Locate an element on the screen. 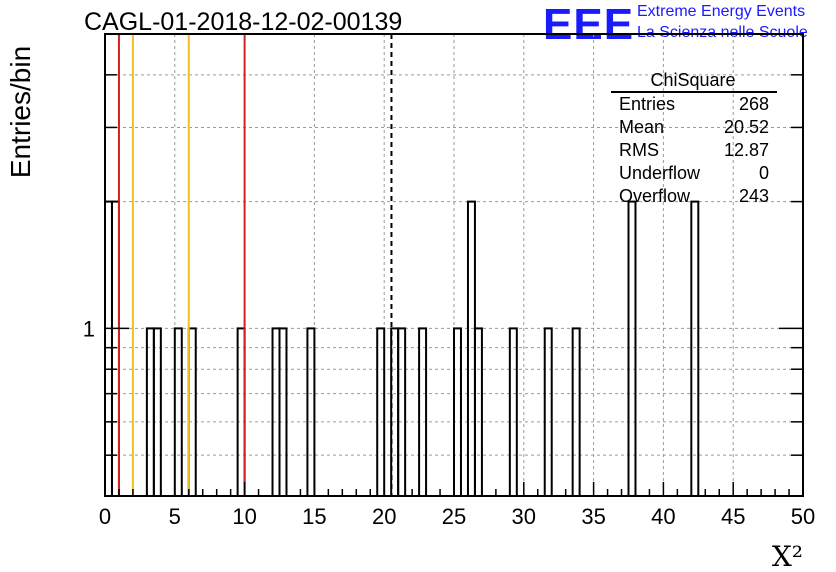 The width and height of the screenshot is (836, 572). stats-row-label: RMS is located at coordinates (639, 150).